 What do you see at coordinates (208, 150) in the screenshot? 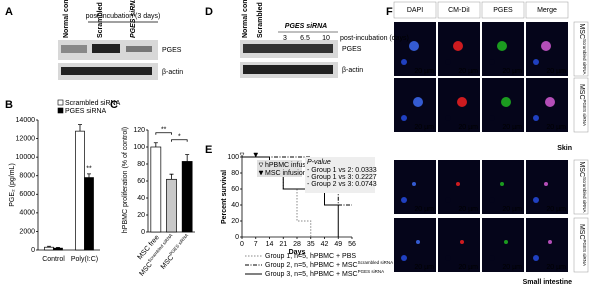
I see `panel-label: E` at bounding box center [208, 150].